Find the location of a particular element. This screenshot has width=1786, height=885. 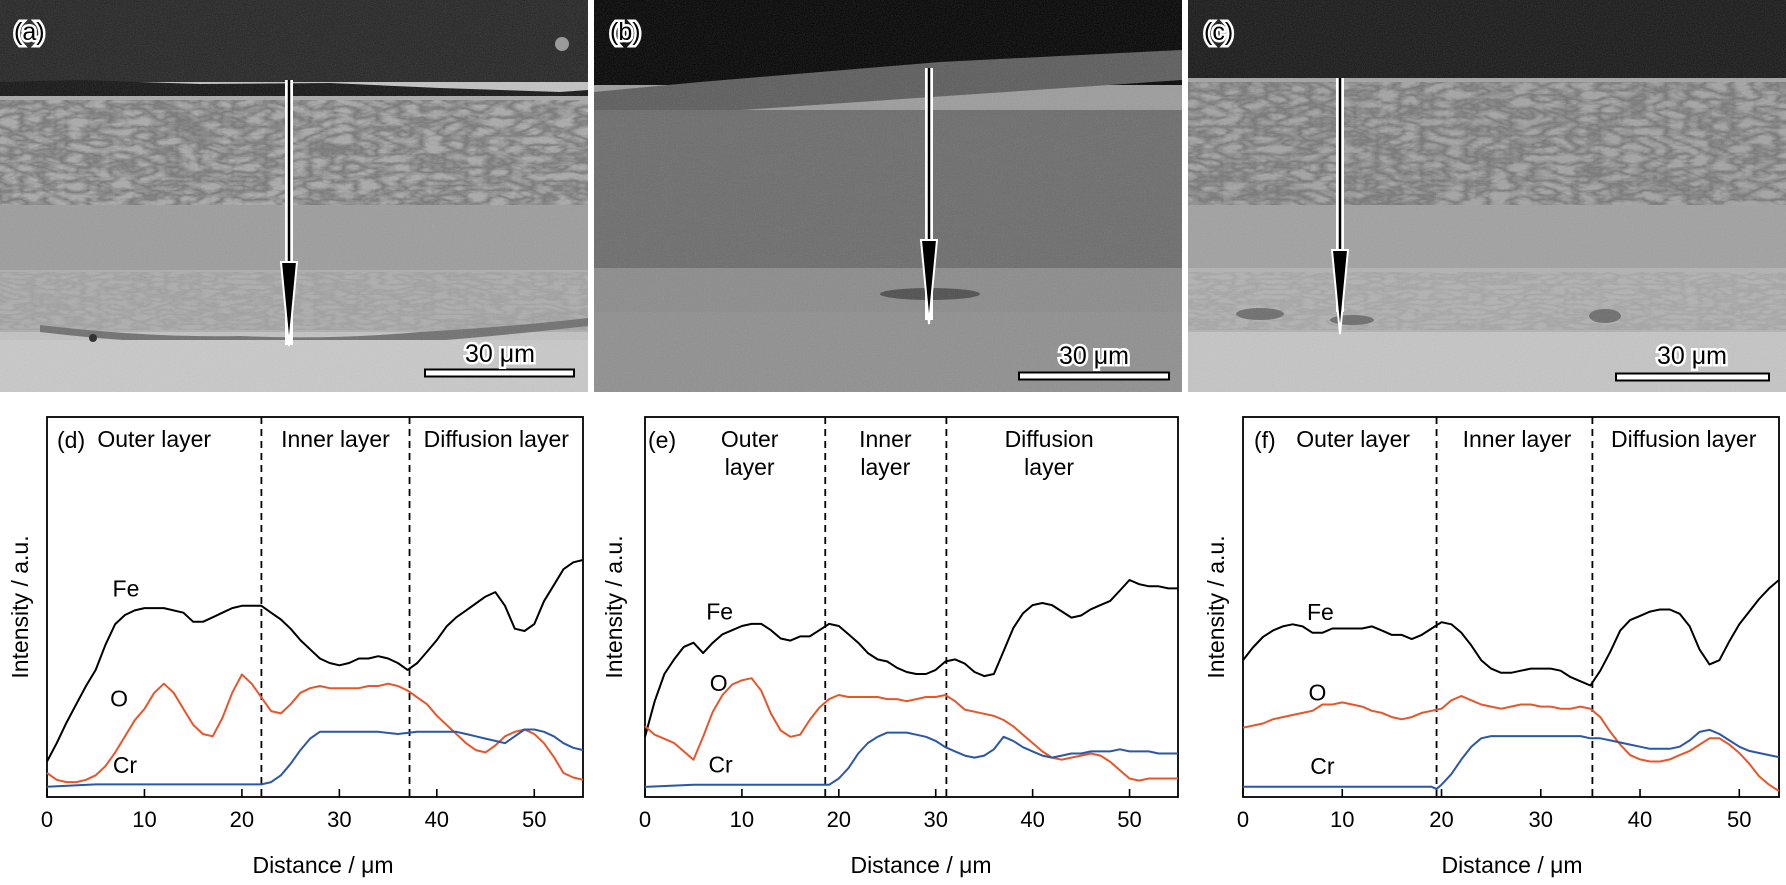

panel-label-d: (d) is located at coordinates (71, 440).